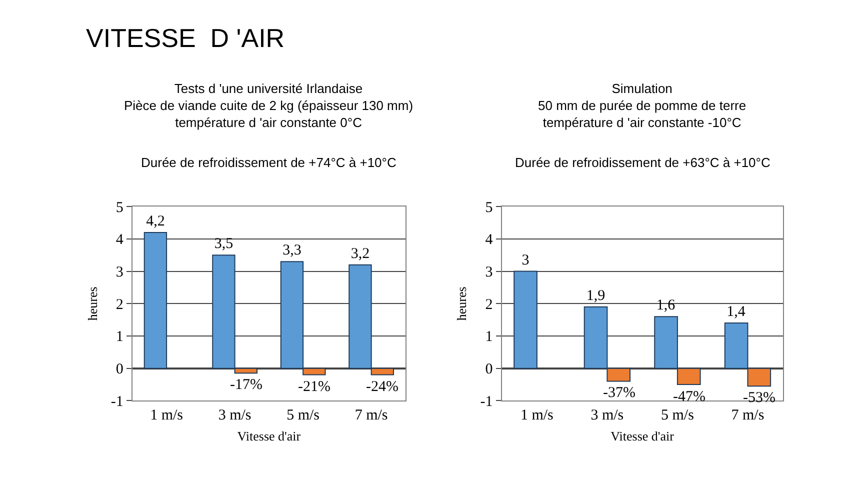 Image resolution: width=843 pixels, height=477 pixels. What do you see at coordinates (642, 162) in the screenshot?
I see `chart-subtitle: Durée de refroidissement de +63°C à +10°C` at bounding box center [642, 162].